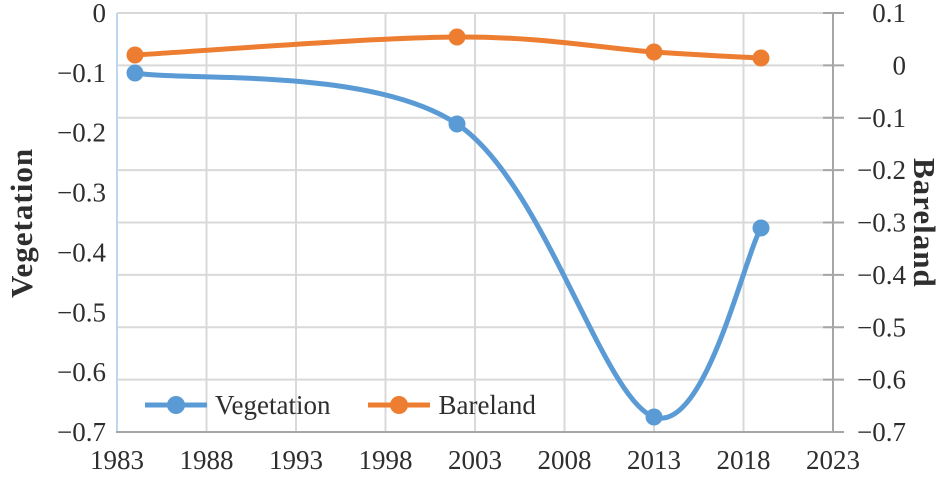  Describe the element at coordinates (744, 460) in the screenshot. I see `x-axis-tick-label: 2018` at that location.